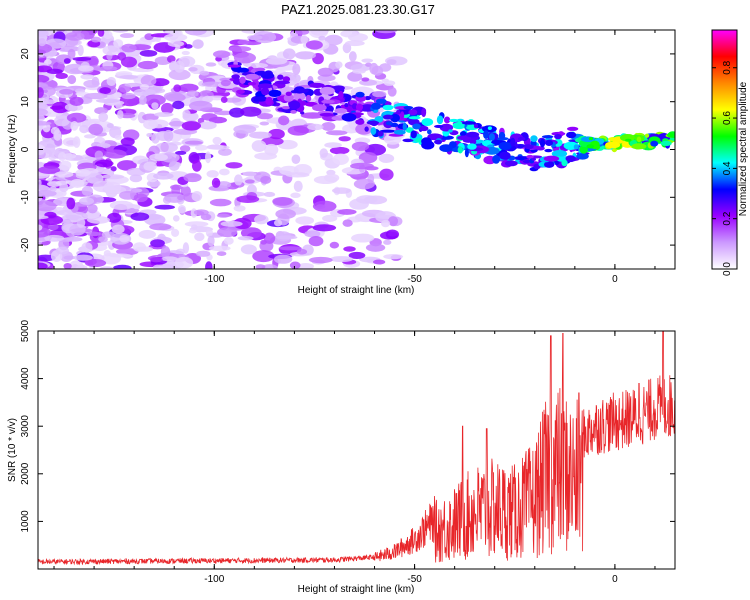  Describe the element at coordinates (25, 378) in the screenshot. I see `y-tick-label: 4000` at that location.